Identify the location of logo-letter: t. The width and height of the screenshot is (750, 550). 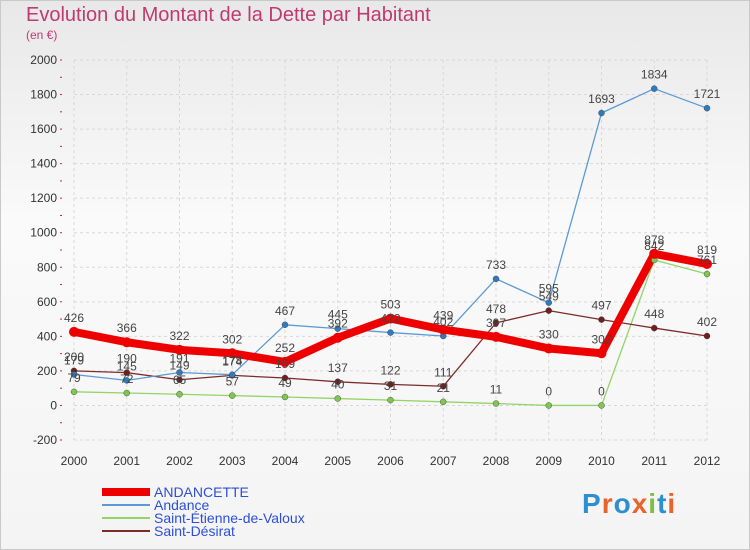
(662, 503).